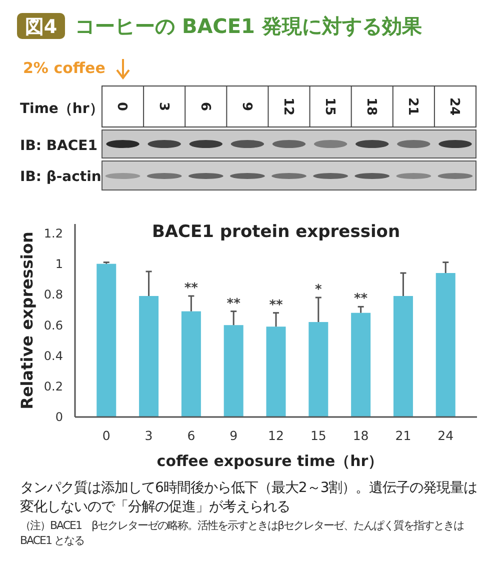 The image size is (490, 571). Describe the element at coordinates (106, 435) in the screenshot. I see `x-tick-label: 0` at that location.